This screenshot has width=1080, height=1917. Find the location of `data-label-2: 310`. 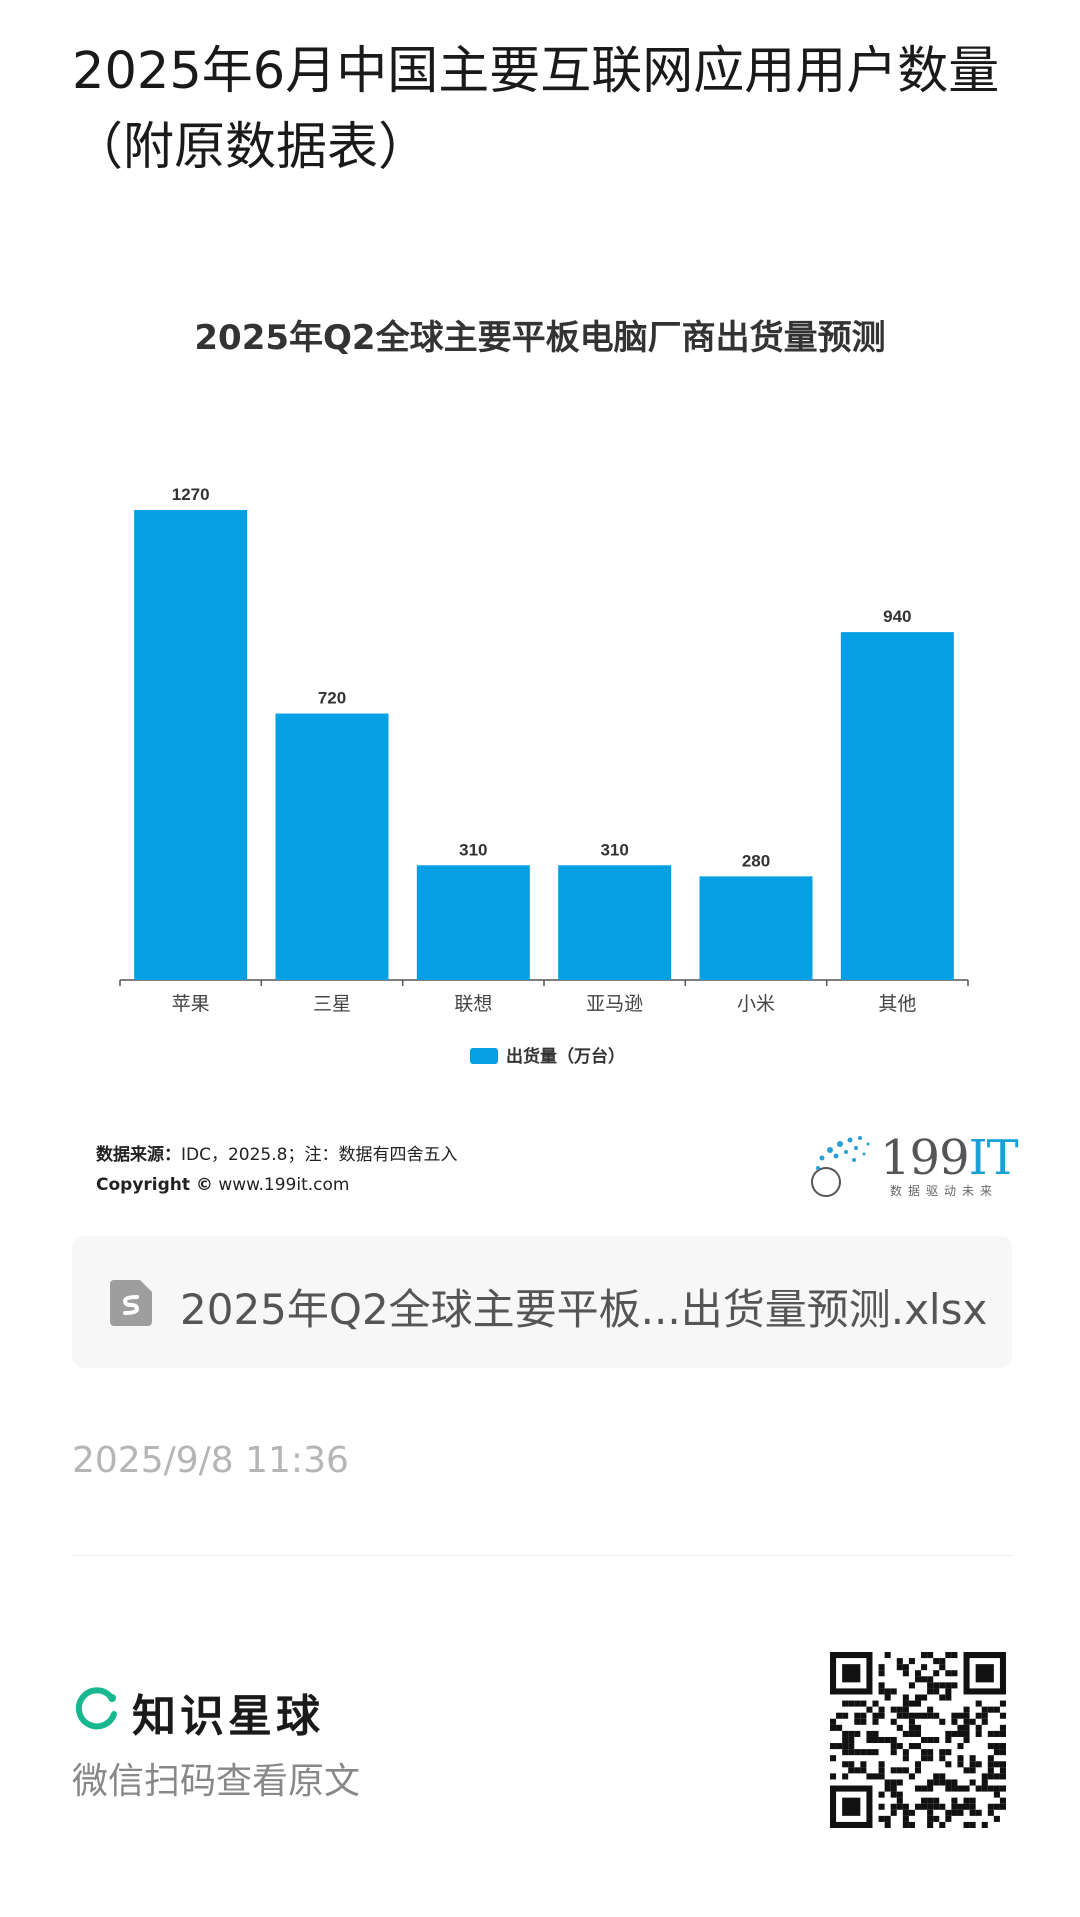

data-label-2: 310 is located at coordinates (473, 849).